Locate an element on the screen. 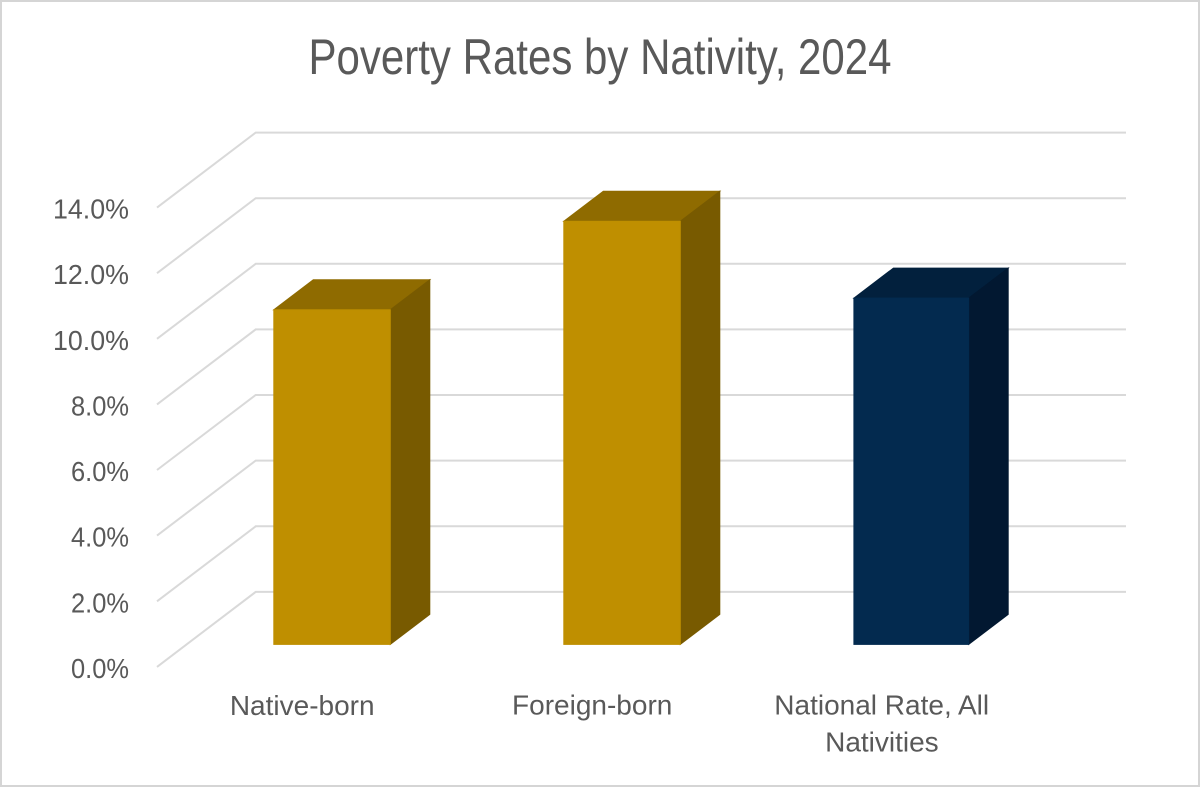 This screenshot has height=787, width=1200. svg-text: Nativities is located at coordinates (882, 741).